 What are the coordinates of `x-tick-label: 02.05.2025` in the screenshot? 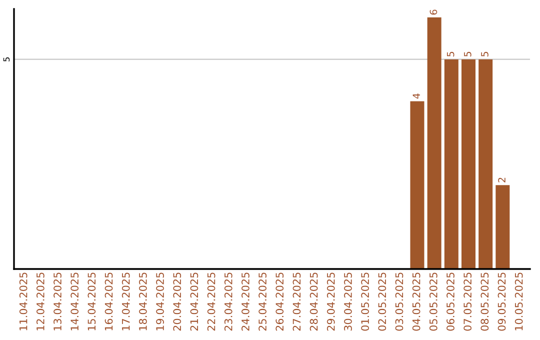 It's located at (382, 301).